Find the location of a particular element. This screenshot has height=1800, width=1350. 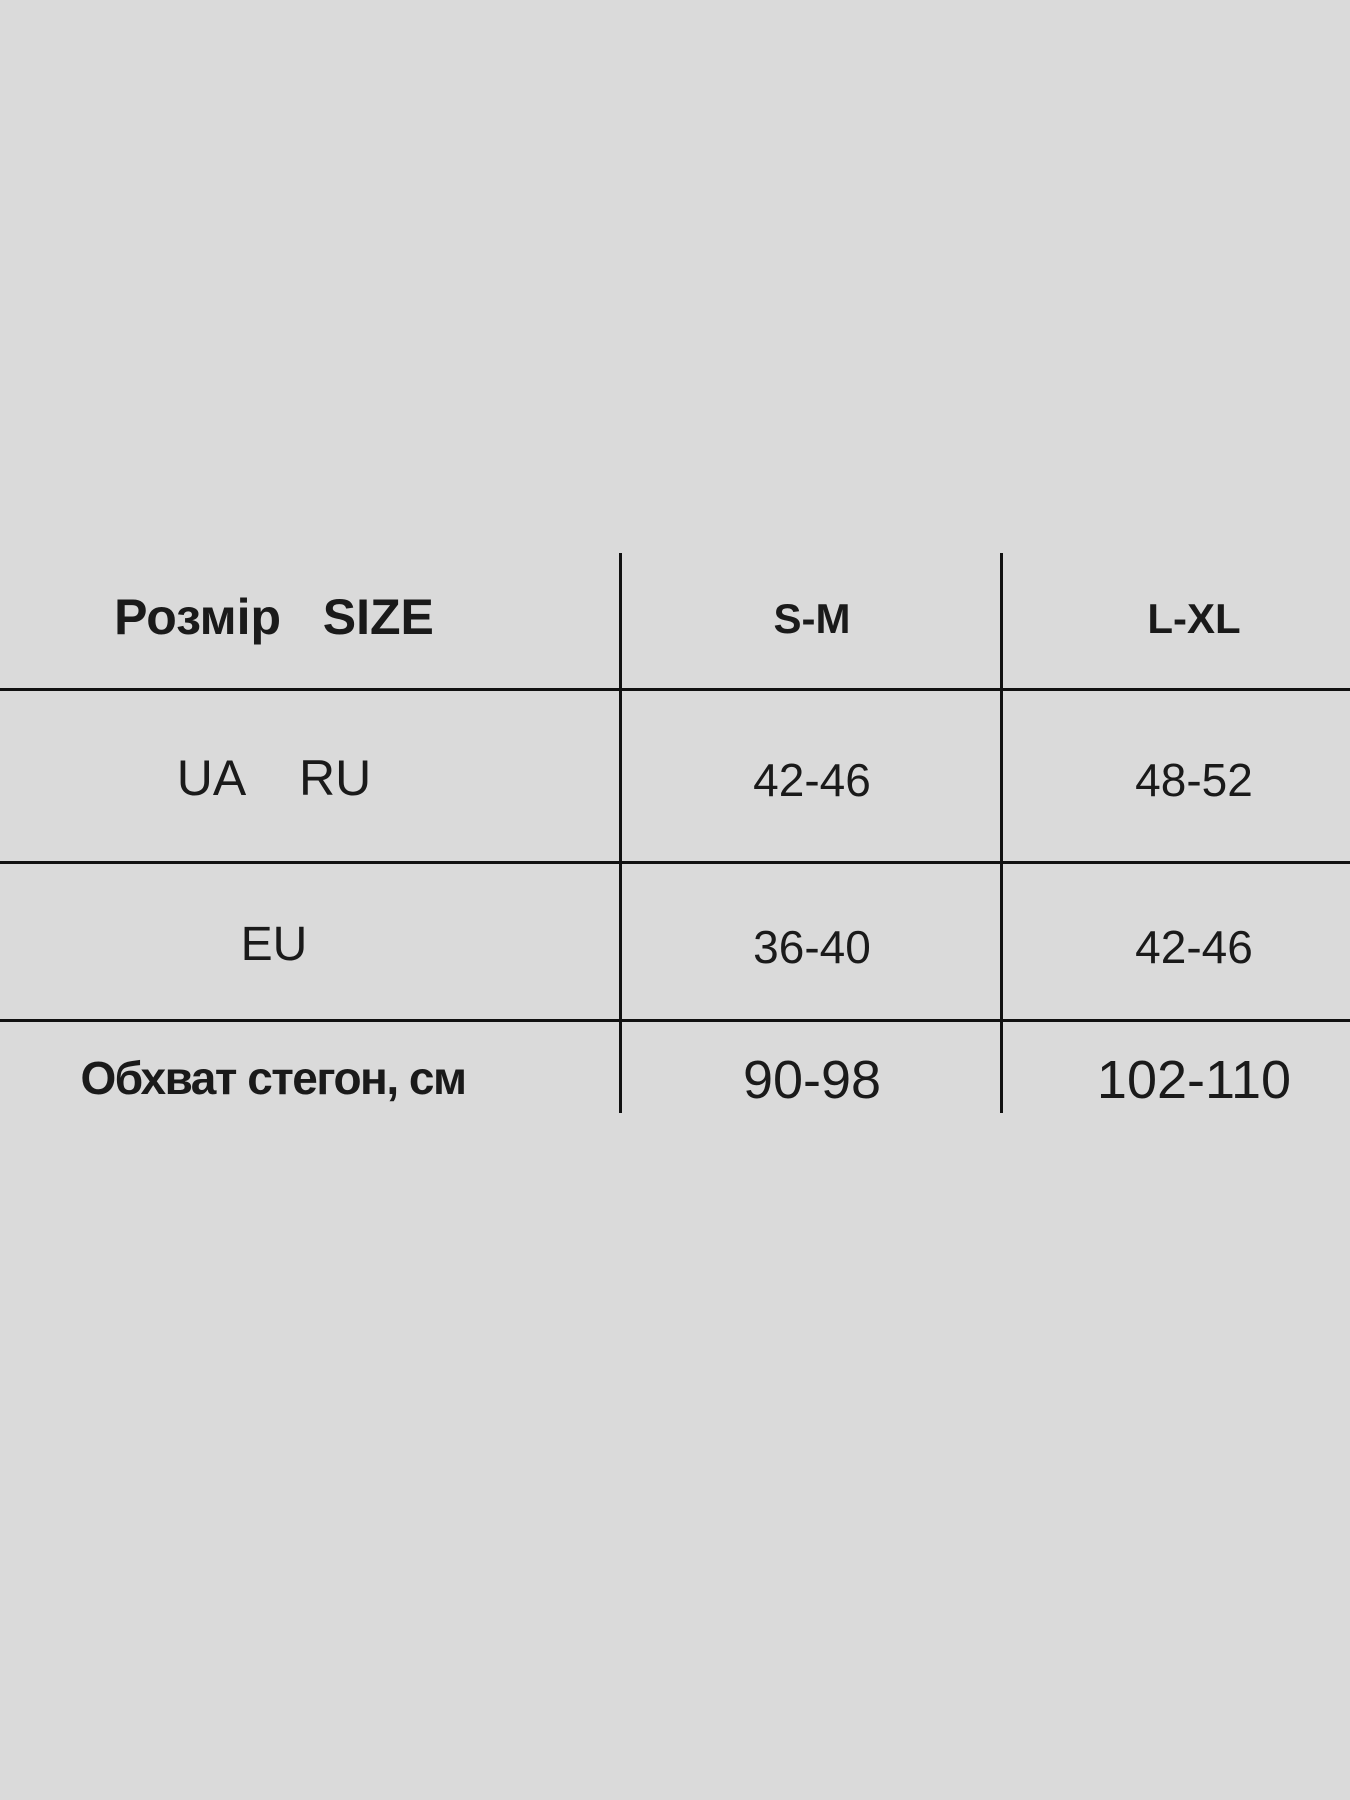

row-label-hip-girth: Обхват стегон, см is located at coordinates (274, 1078).